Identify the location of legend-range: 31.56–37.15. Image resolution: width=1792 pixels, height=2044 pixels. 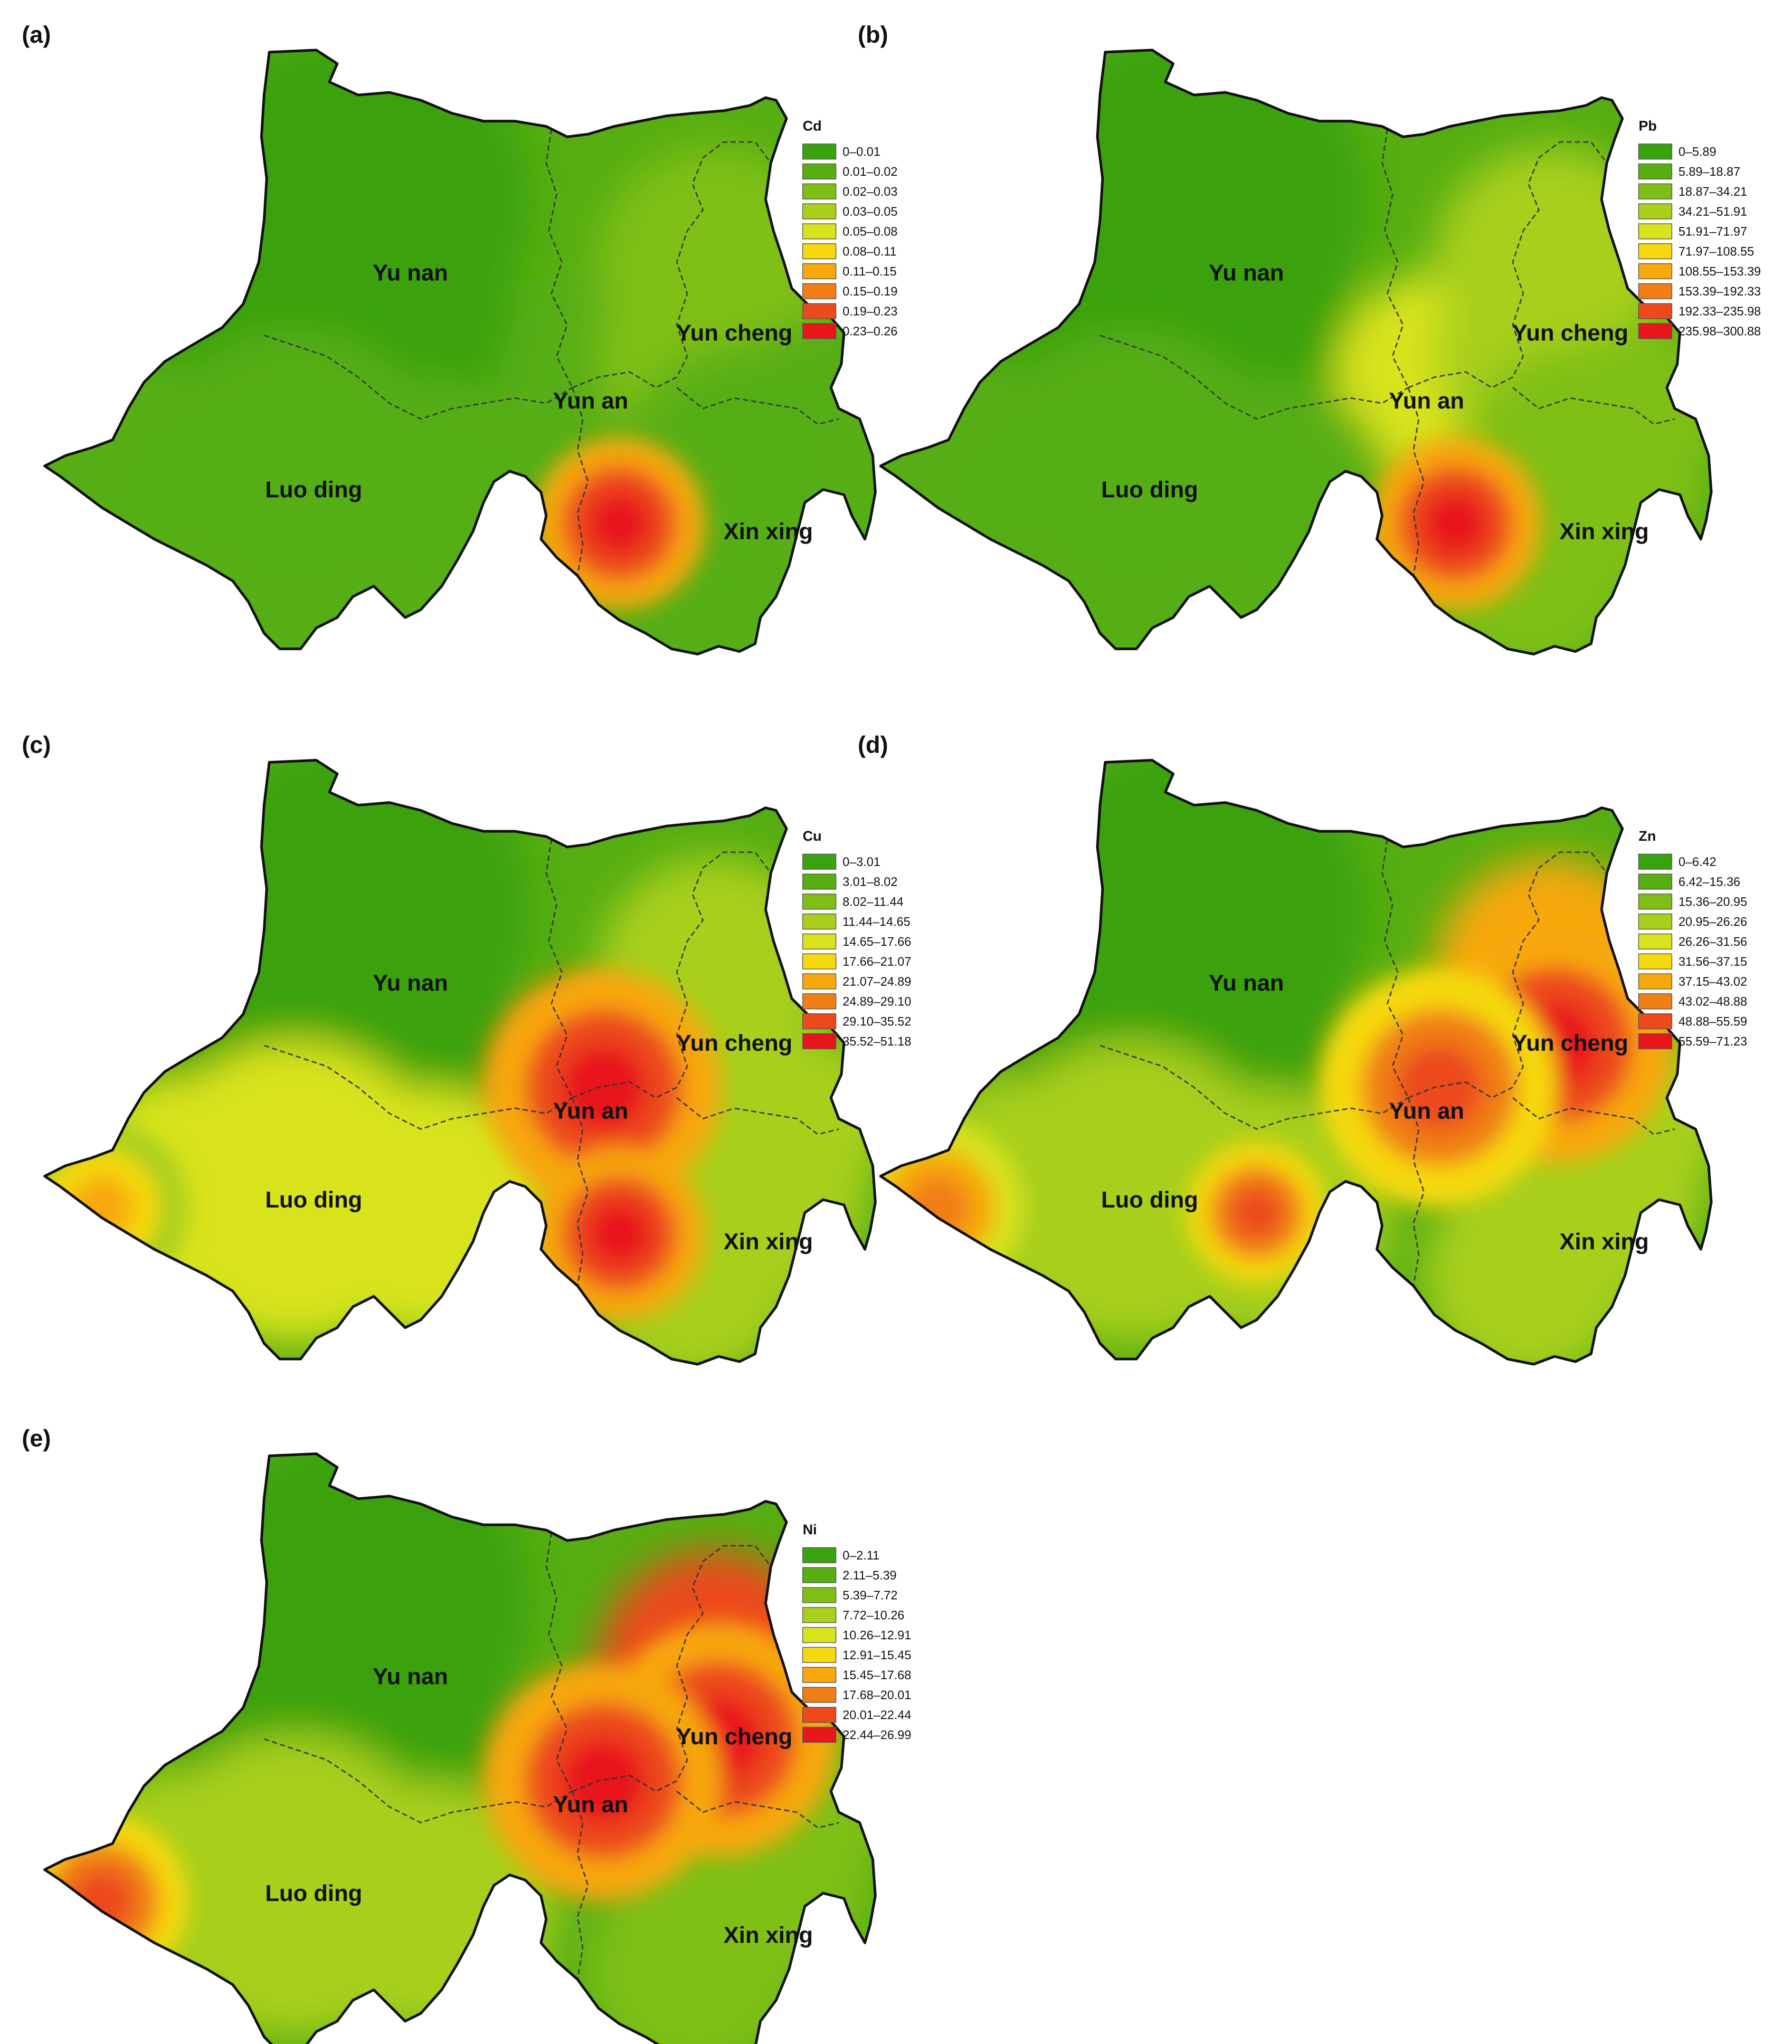
(1712, 961).